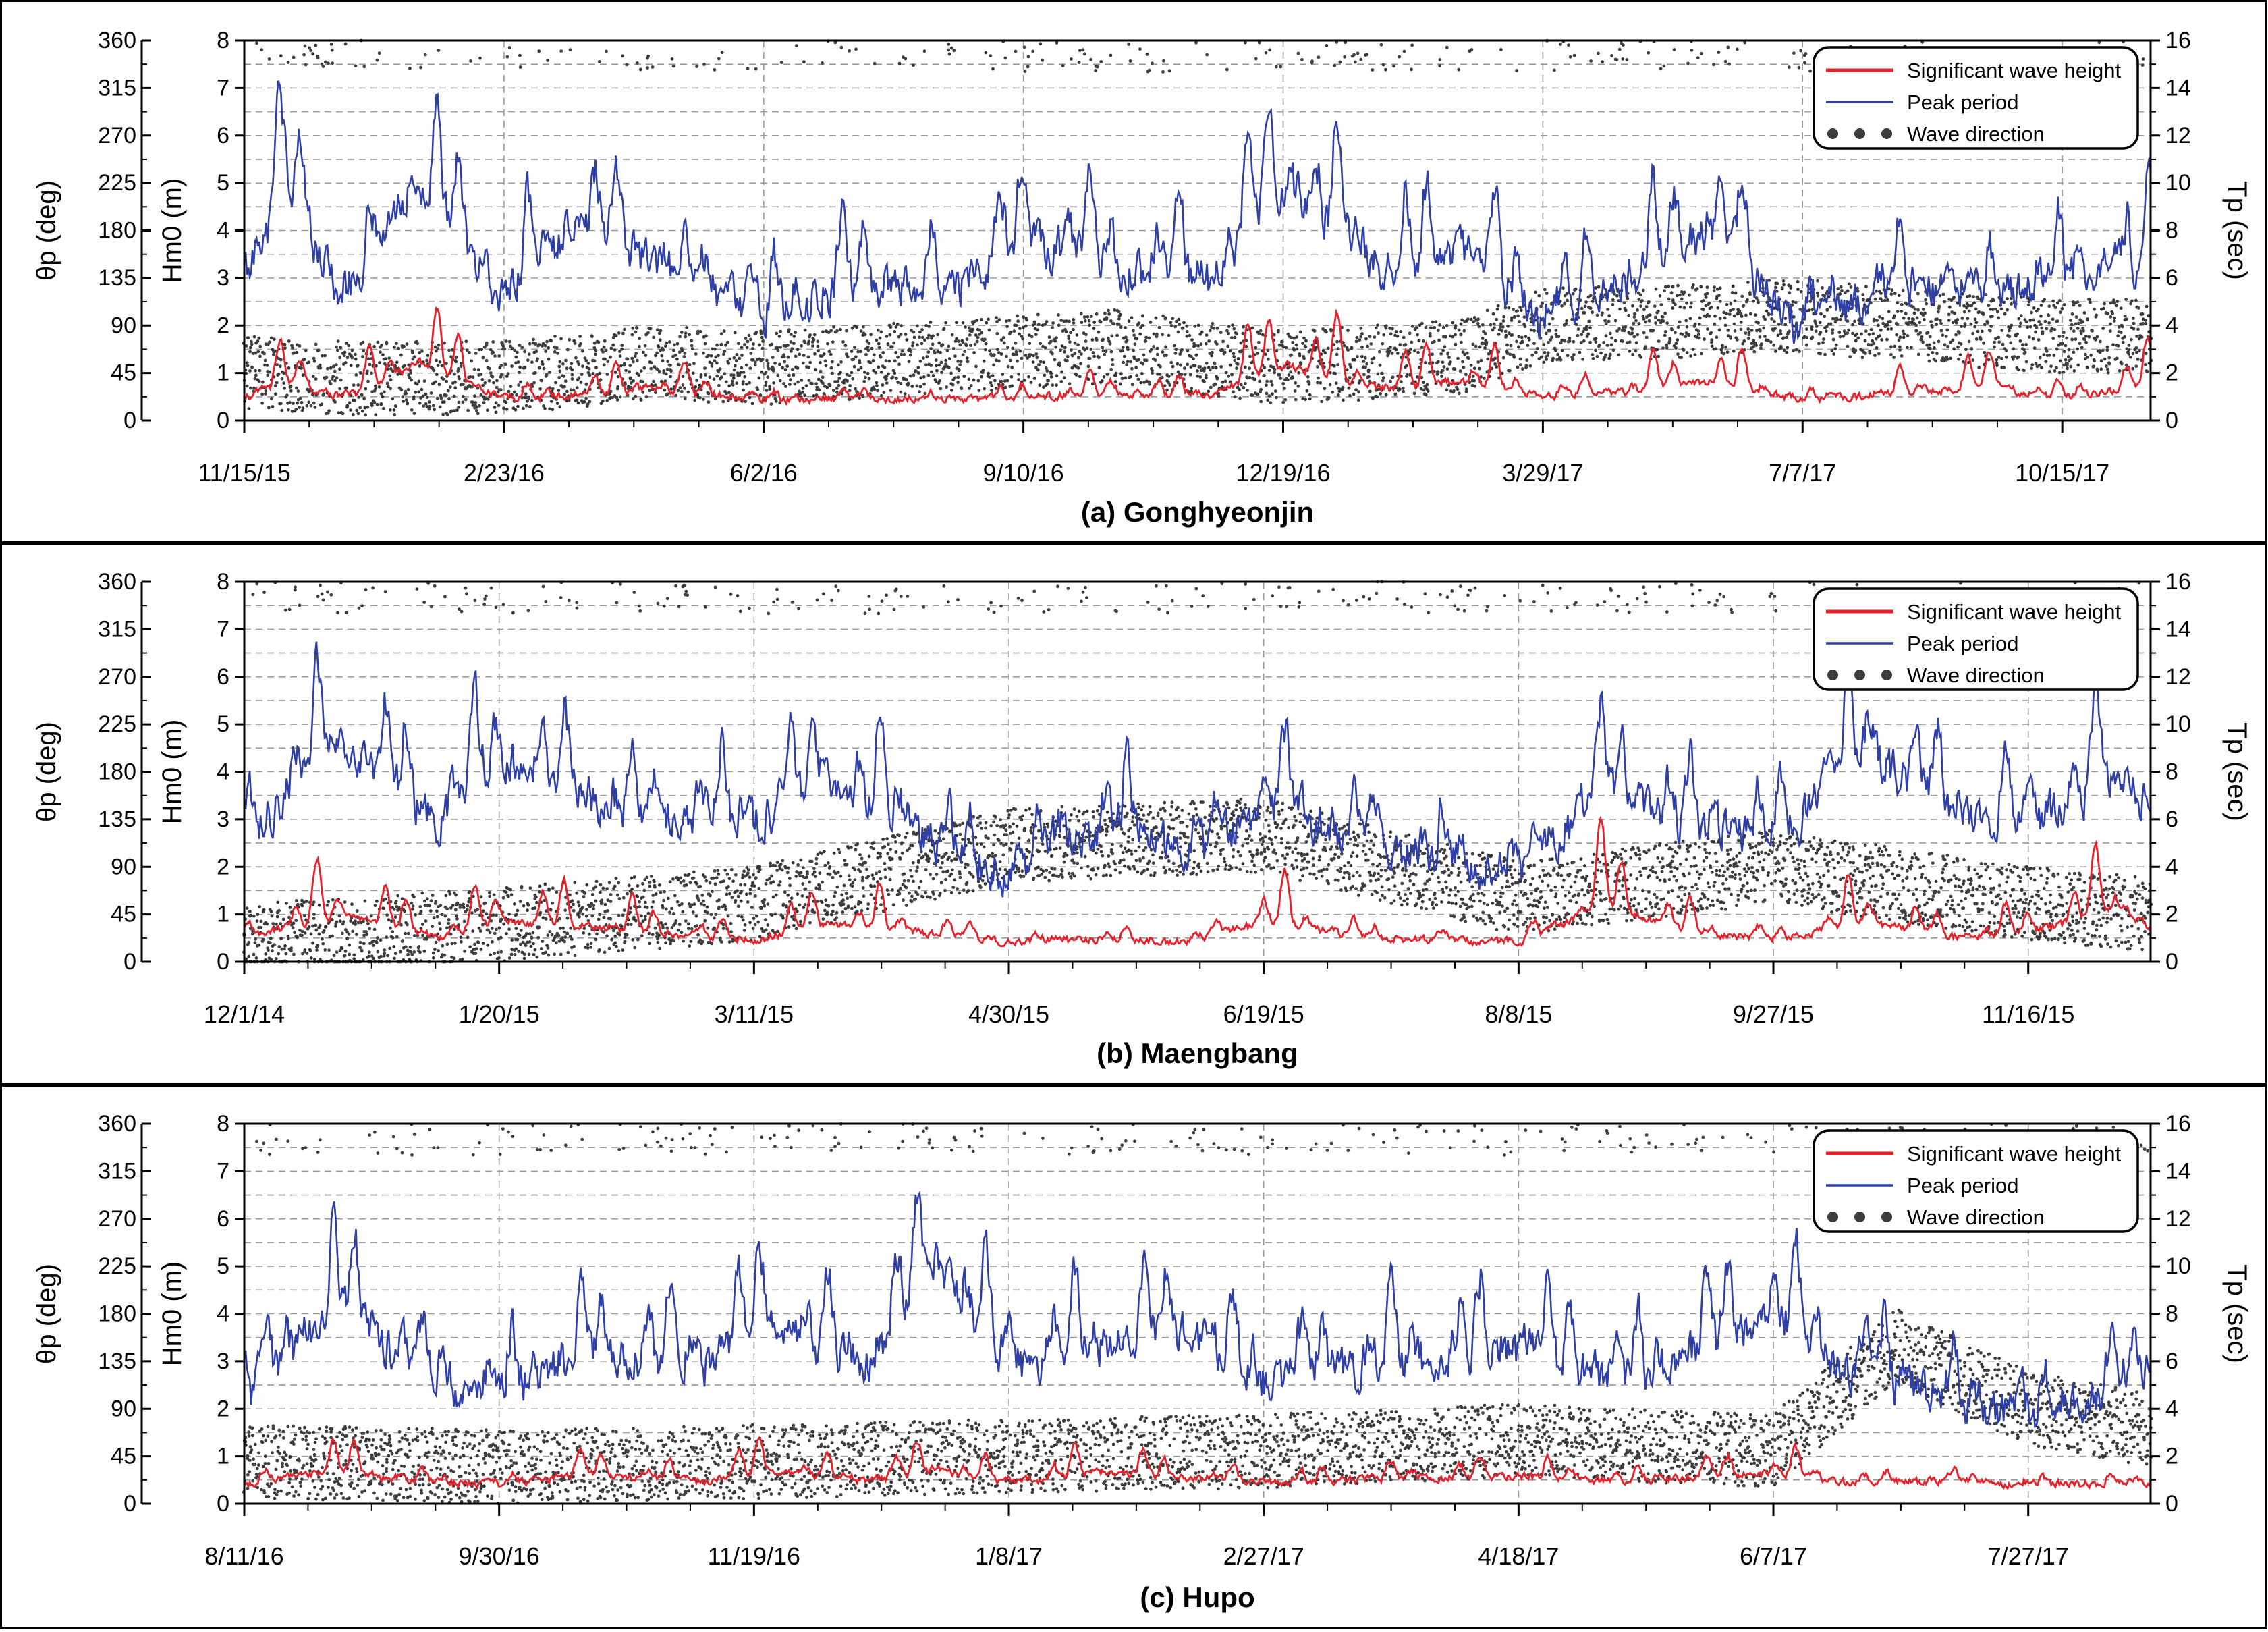  Describe the element at coordinates (1859, 134) in the screenshot. I see `legend-marker-dots` at that location.